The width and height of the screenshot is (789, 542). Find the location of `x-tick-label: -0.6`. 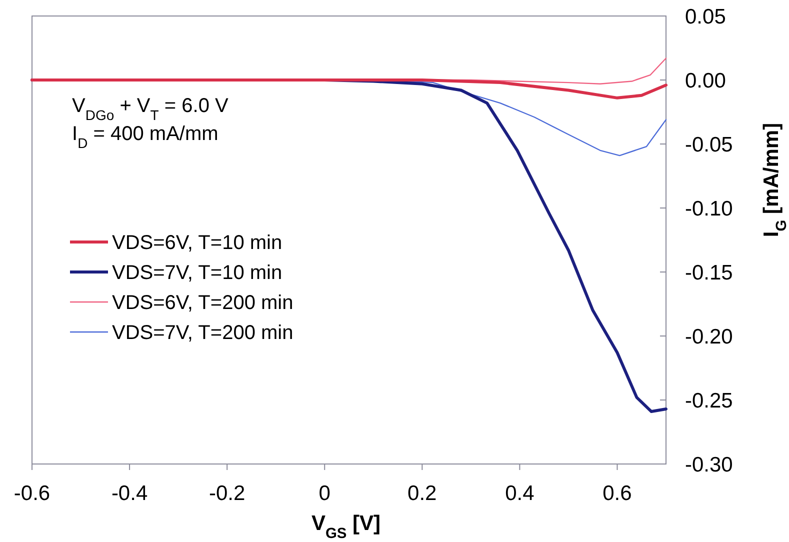

x-tick-label: -0.6 is located at coordinates (32, 493).